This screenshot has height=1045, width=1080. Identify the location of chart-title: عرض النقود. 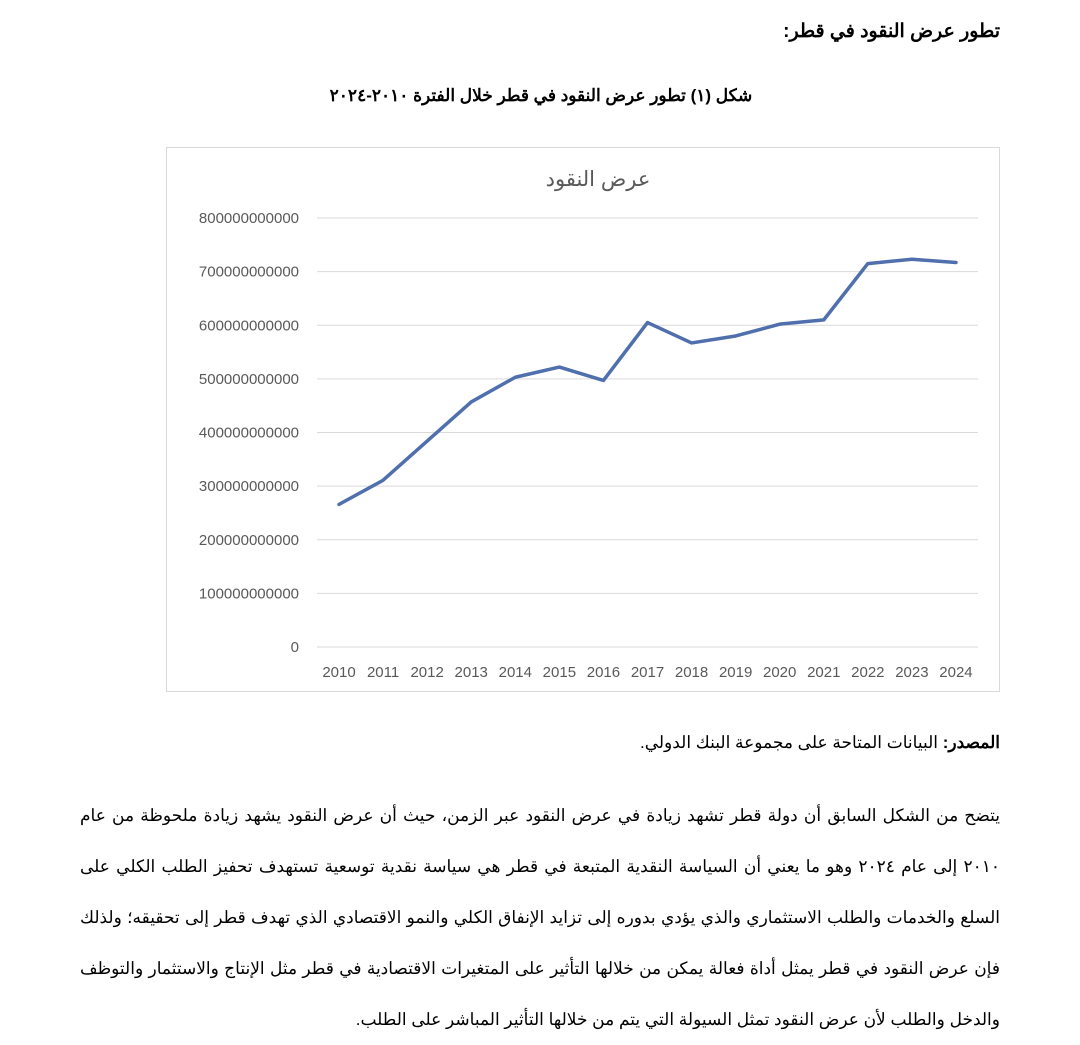
(598, 180).